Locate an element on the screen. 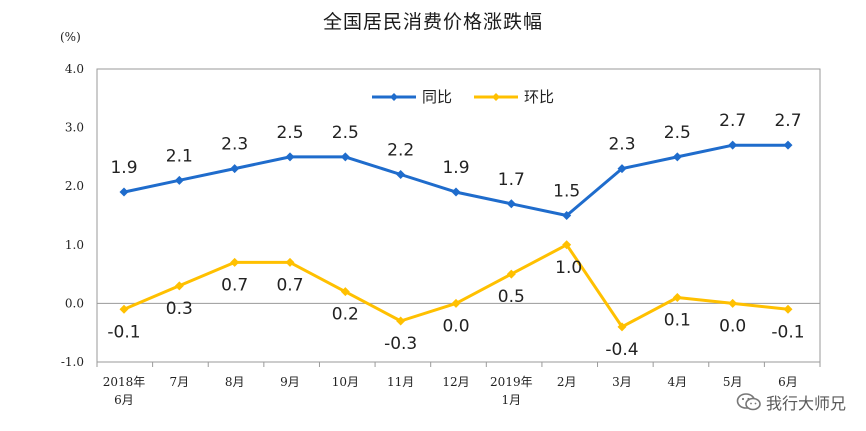  data-label: 1.5 is located at coordinates (566, 192).